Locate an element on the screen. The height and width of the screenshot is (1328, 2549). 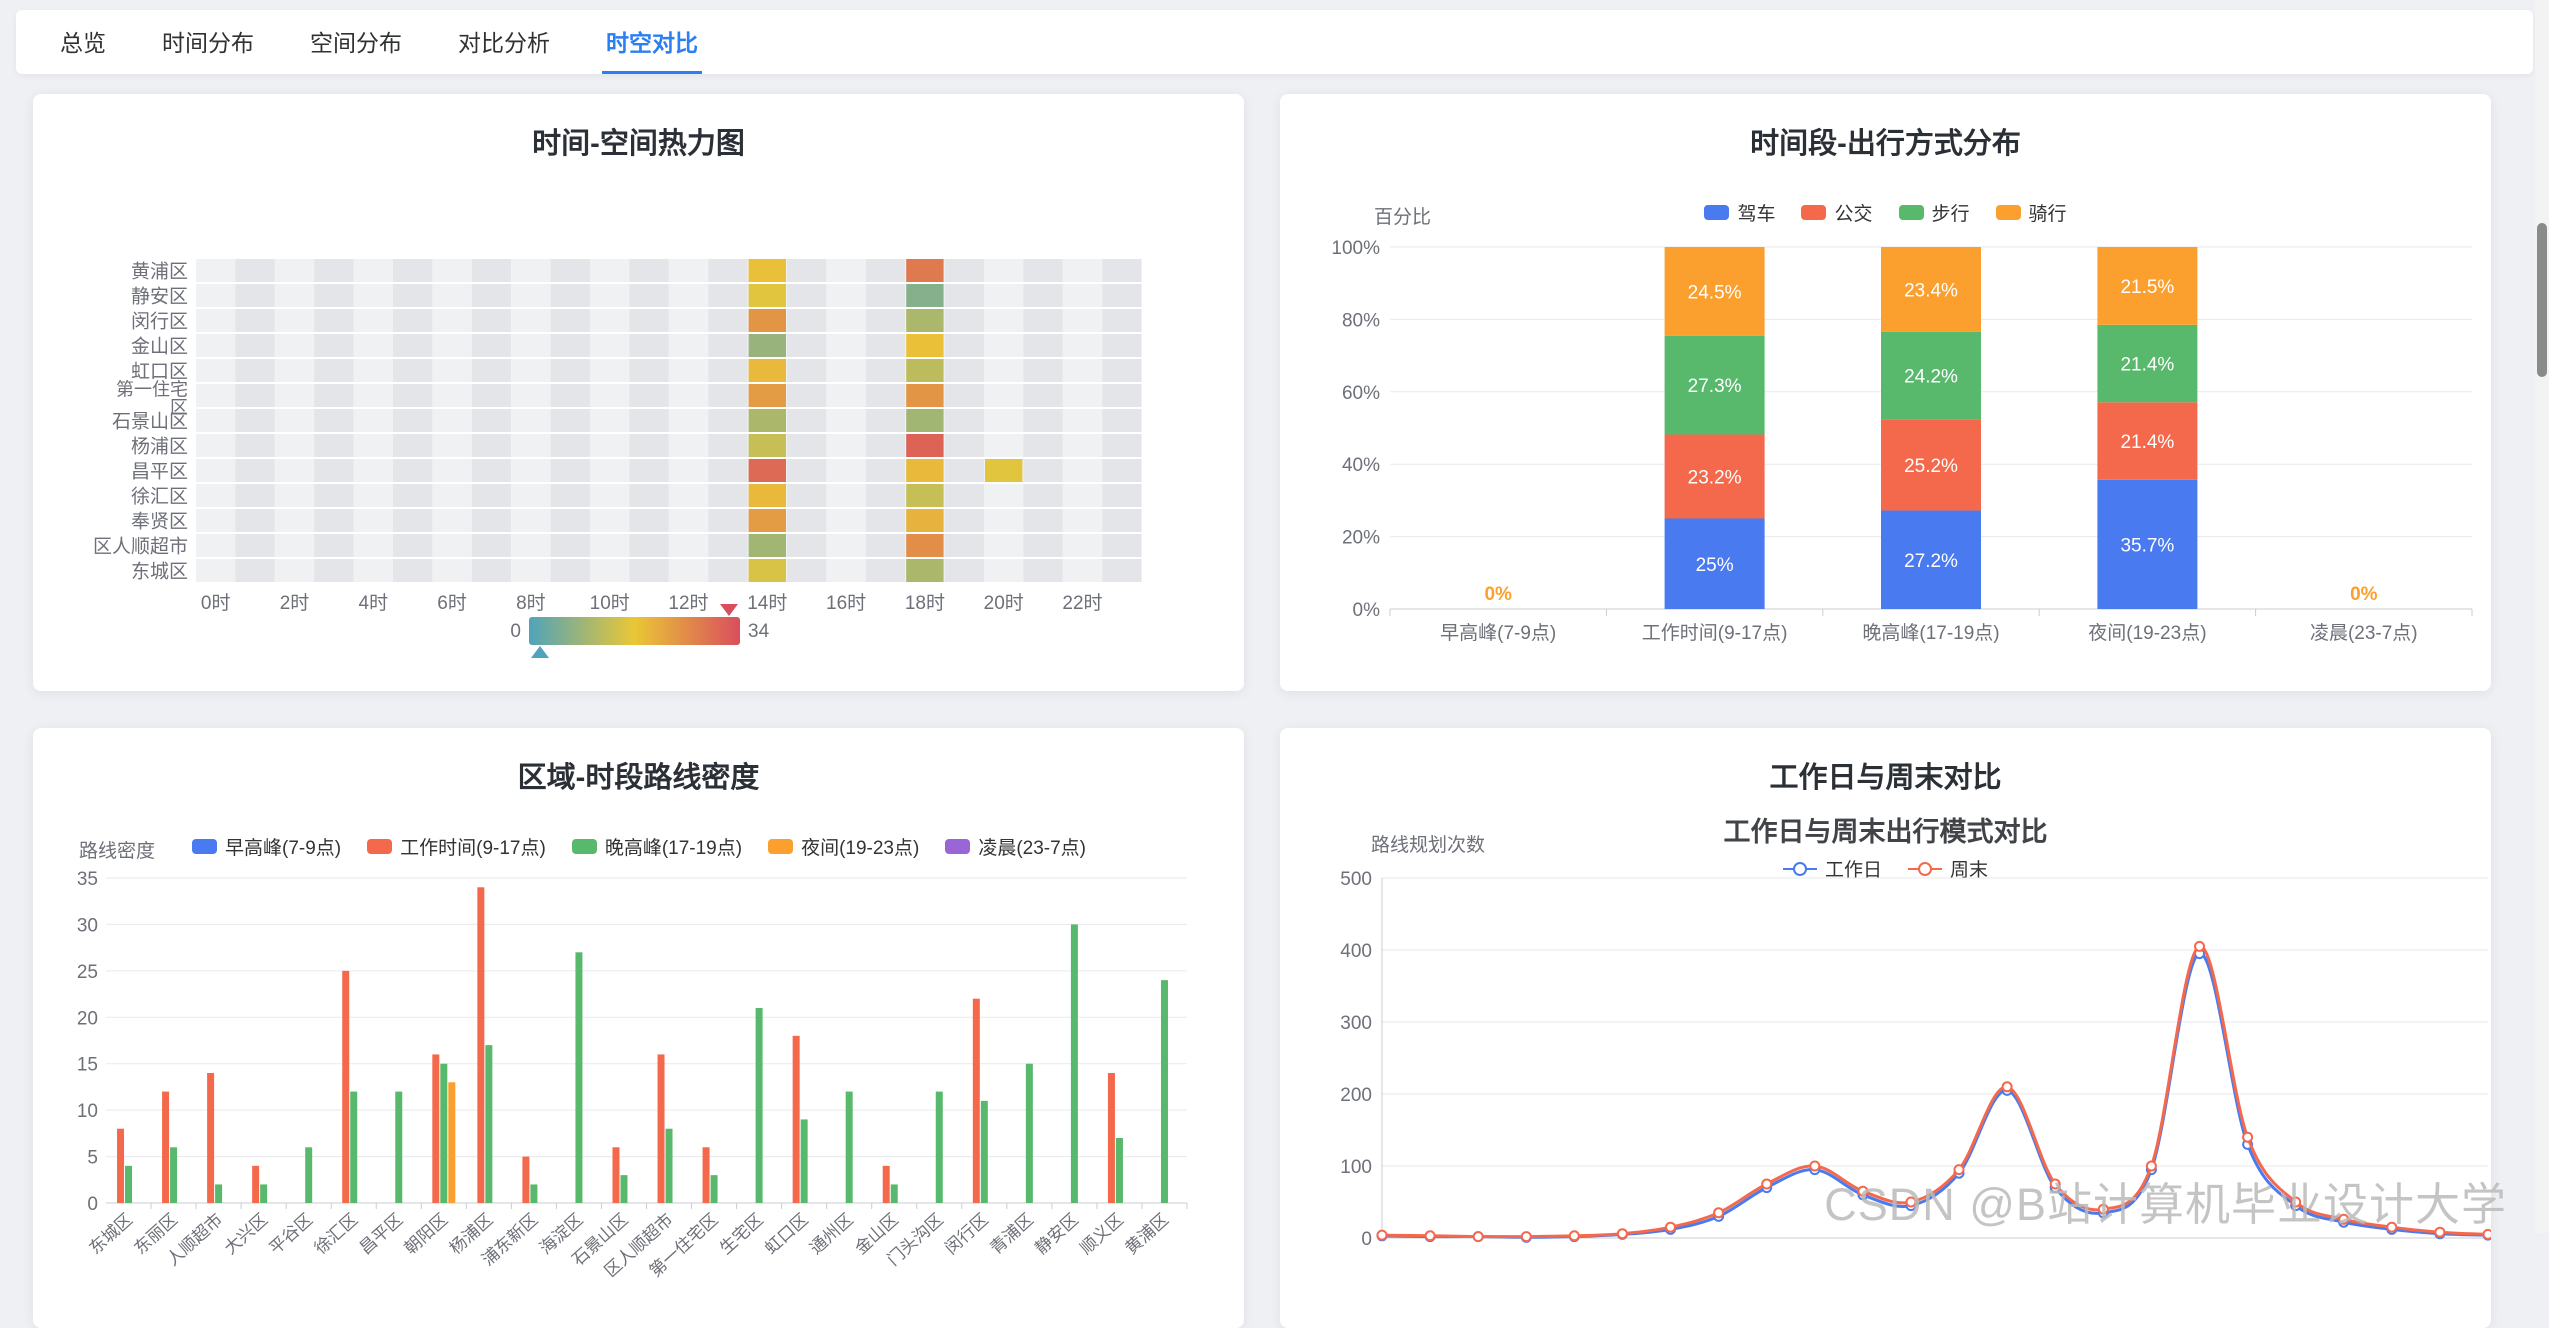
nav-tab-3: 对比分析 is located at coordinates (504, 42).